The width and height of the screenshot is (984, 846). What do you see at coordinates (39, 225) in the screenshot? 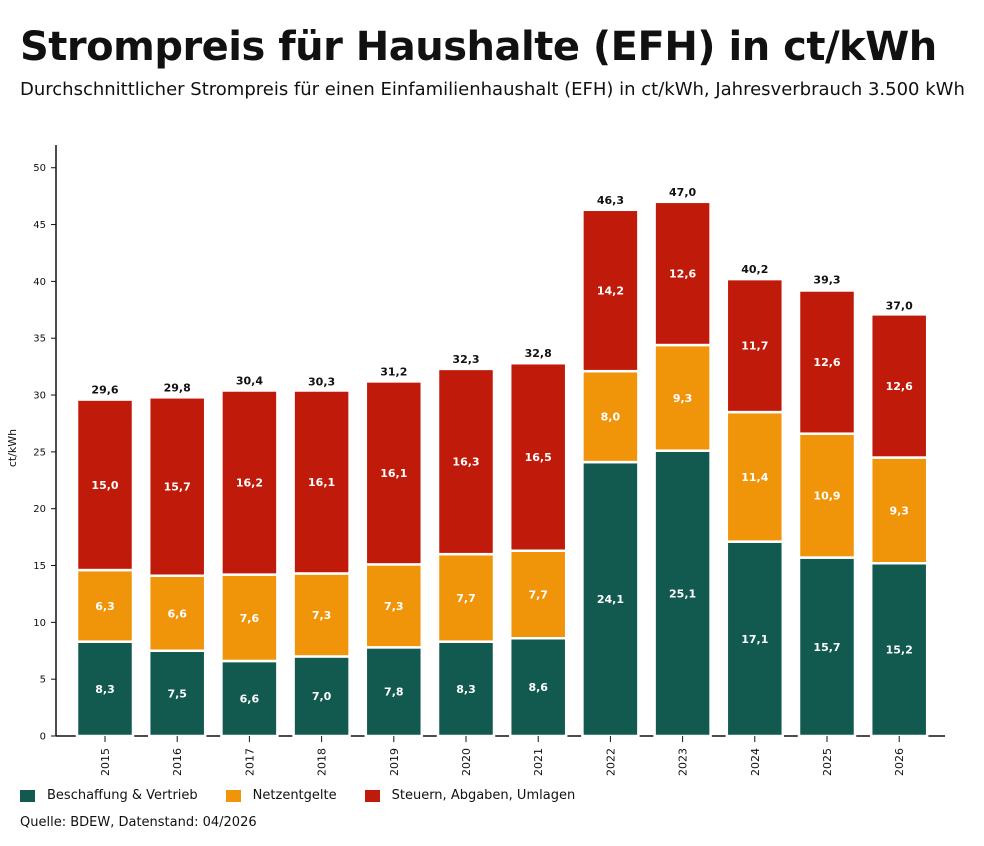
I see `y-tick-label: 45` at bounding box center [39, 225].